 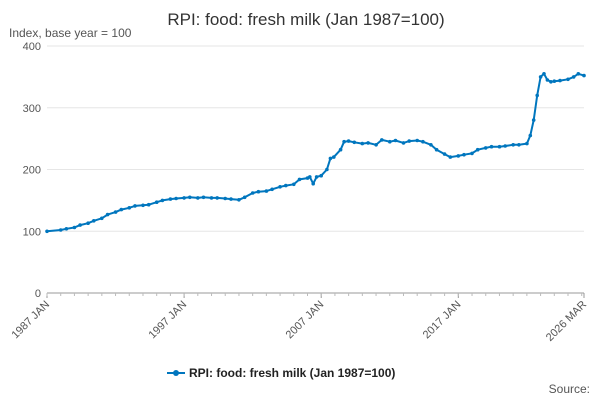 What do you see at coordinates (299, 318) in the screenshot?
I see `x-axis: 1987 JAN 1997 JAN 2007 JAN 2017 JAN 2026 MAR` at bounding box center [299, 318].